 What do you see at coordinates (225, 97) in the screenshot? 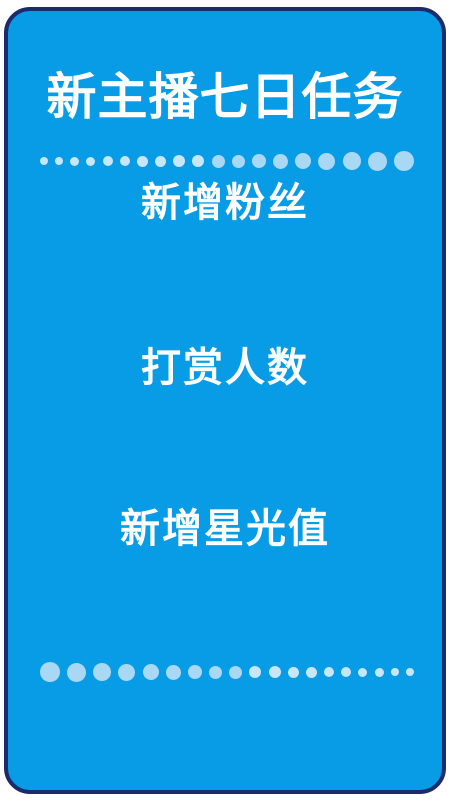
I see `page-title: 新主播七日任务` at bounding box center [225, 97].